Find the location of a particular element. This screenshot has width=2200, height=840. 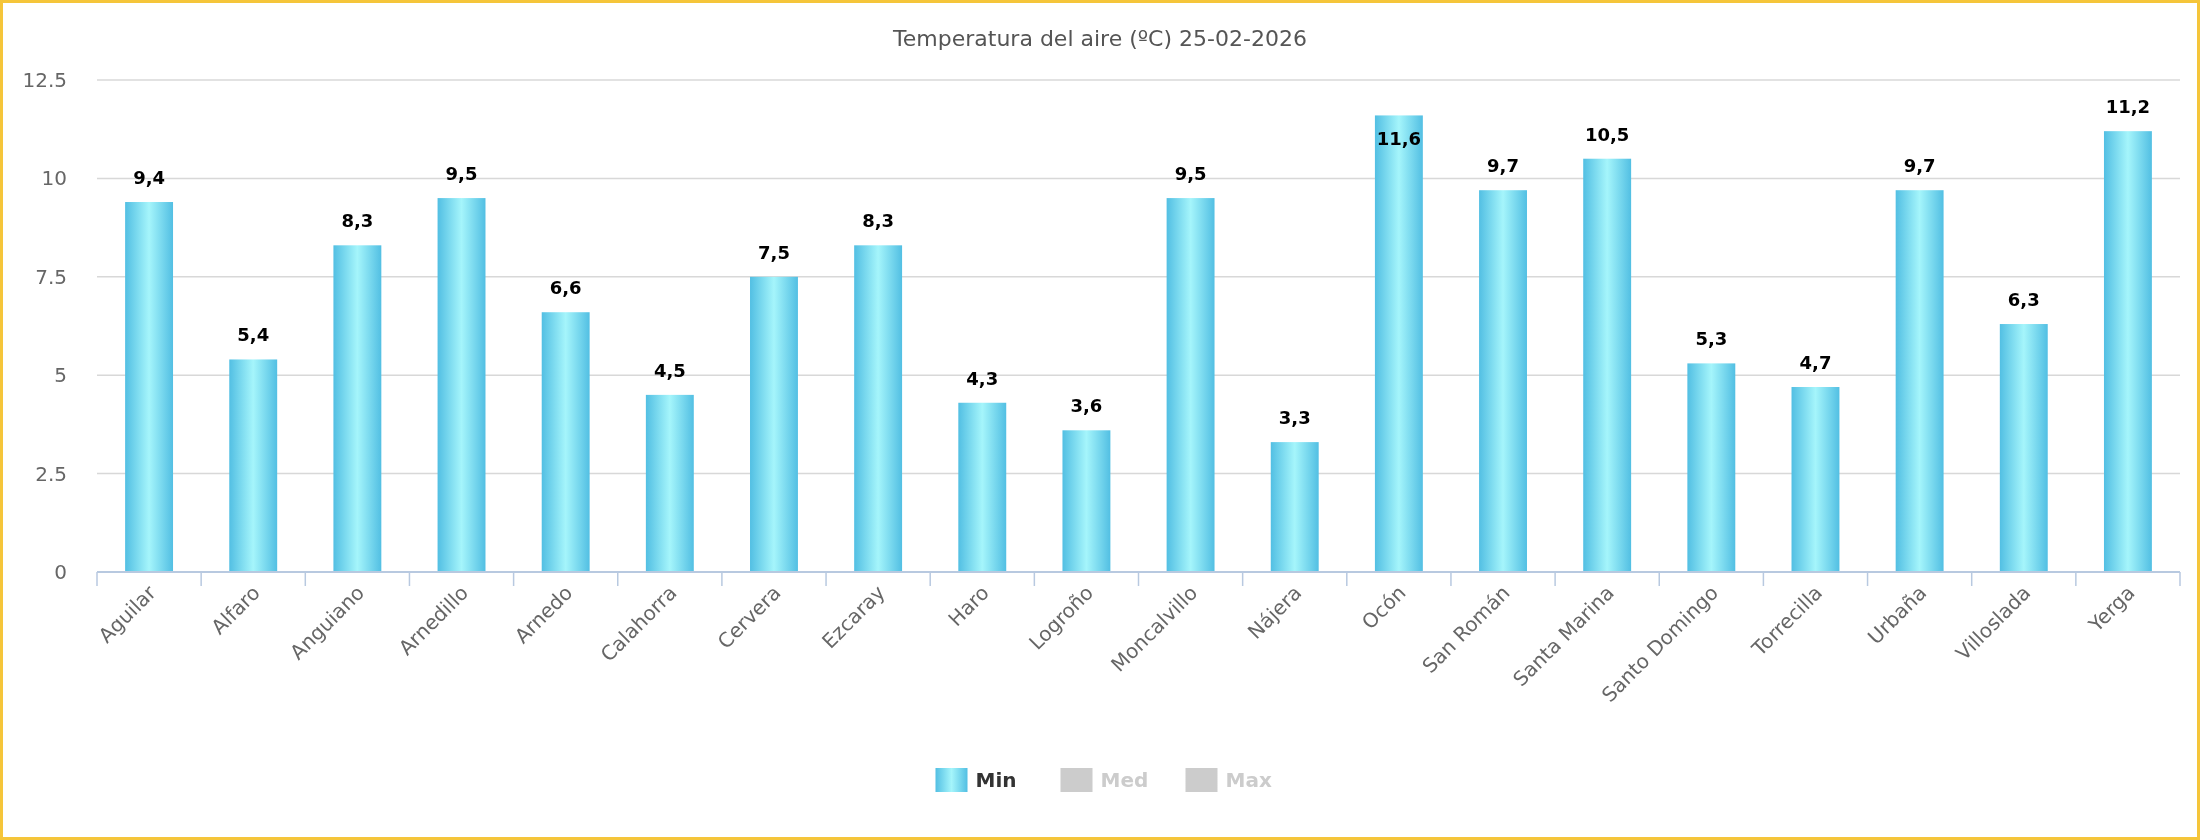

data-label: 10,5 is located at coordinates (1607, 134).